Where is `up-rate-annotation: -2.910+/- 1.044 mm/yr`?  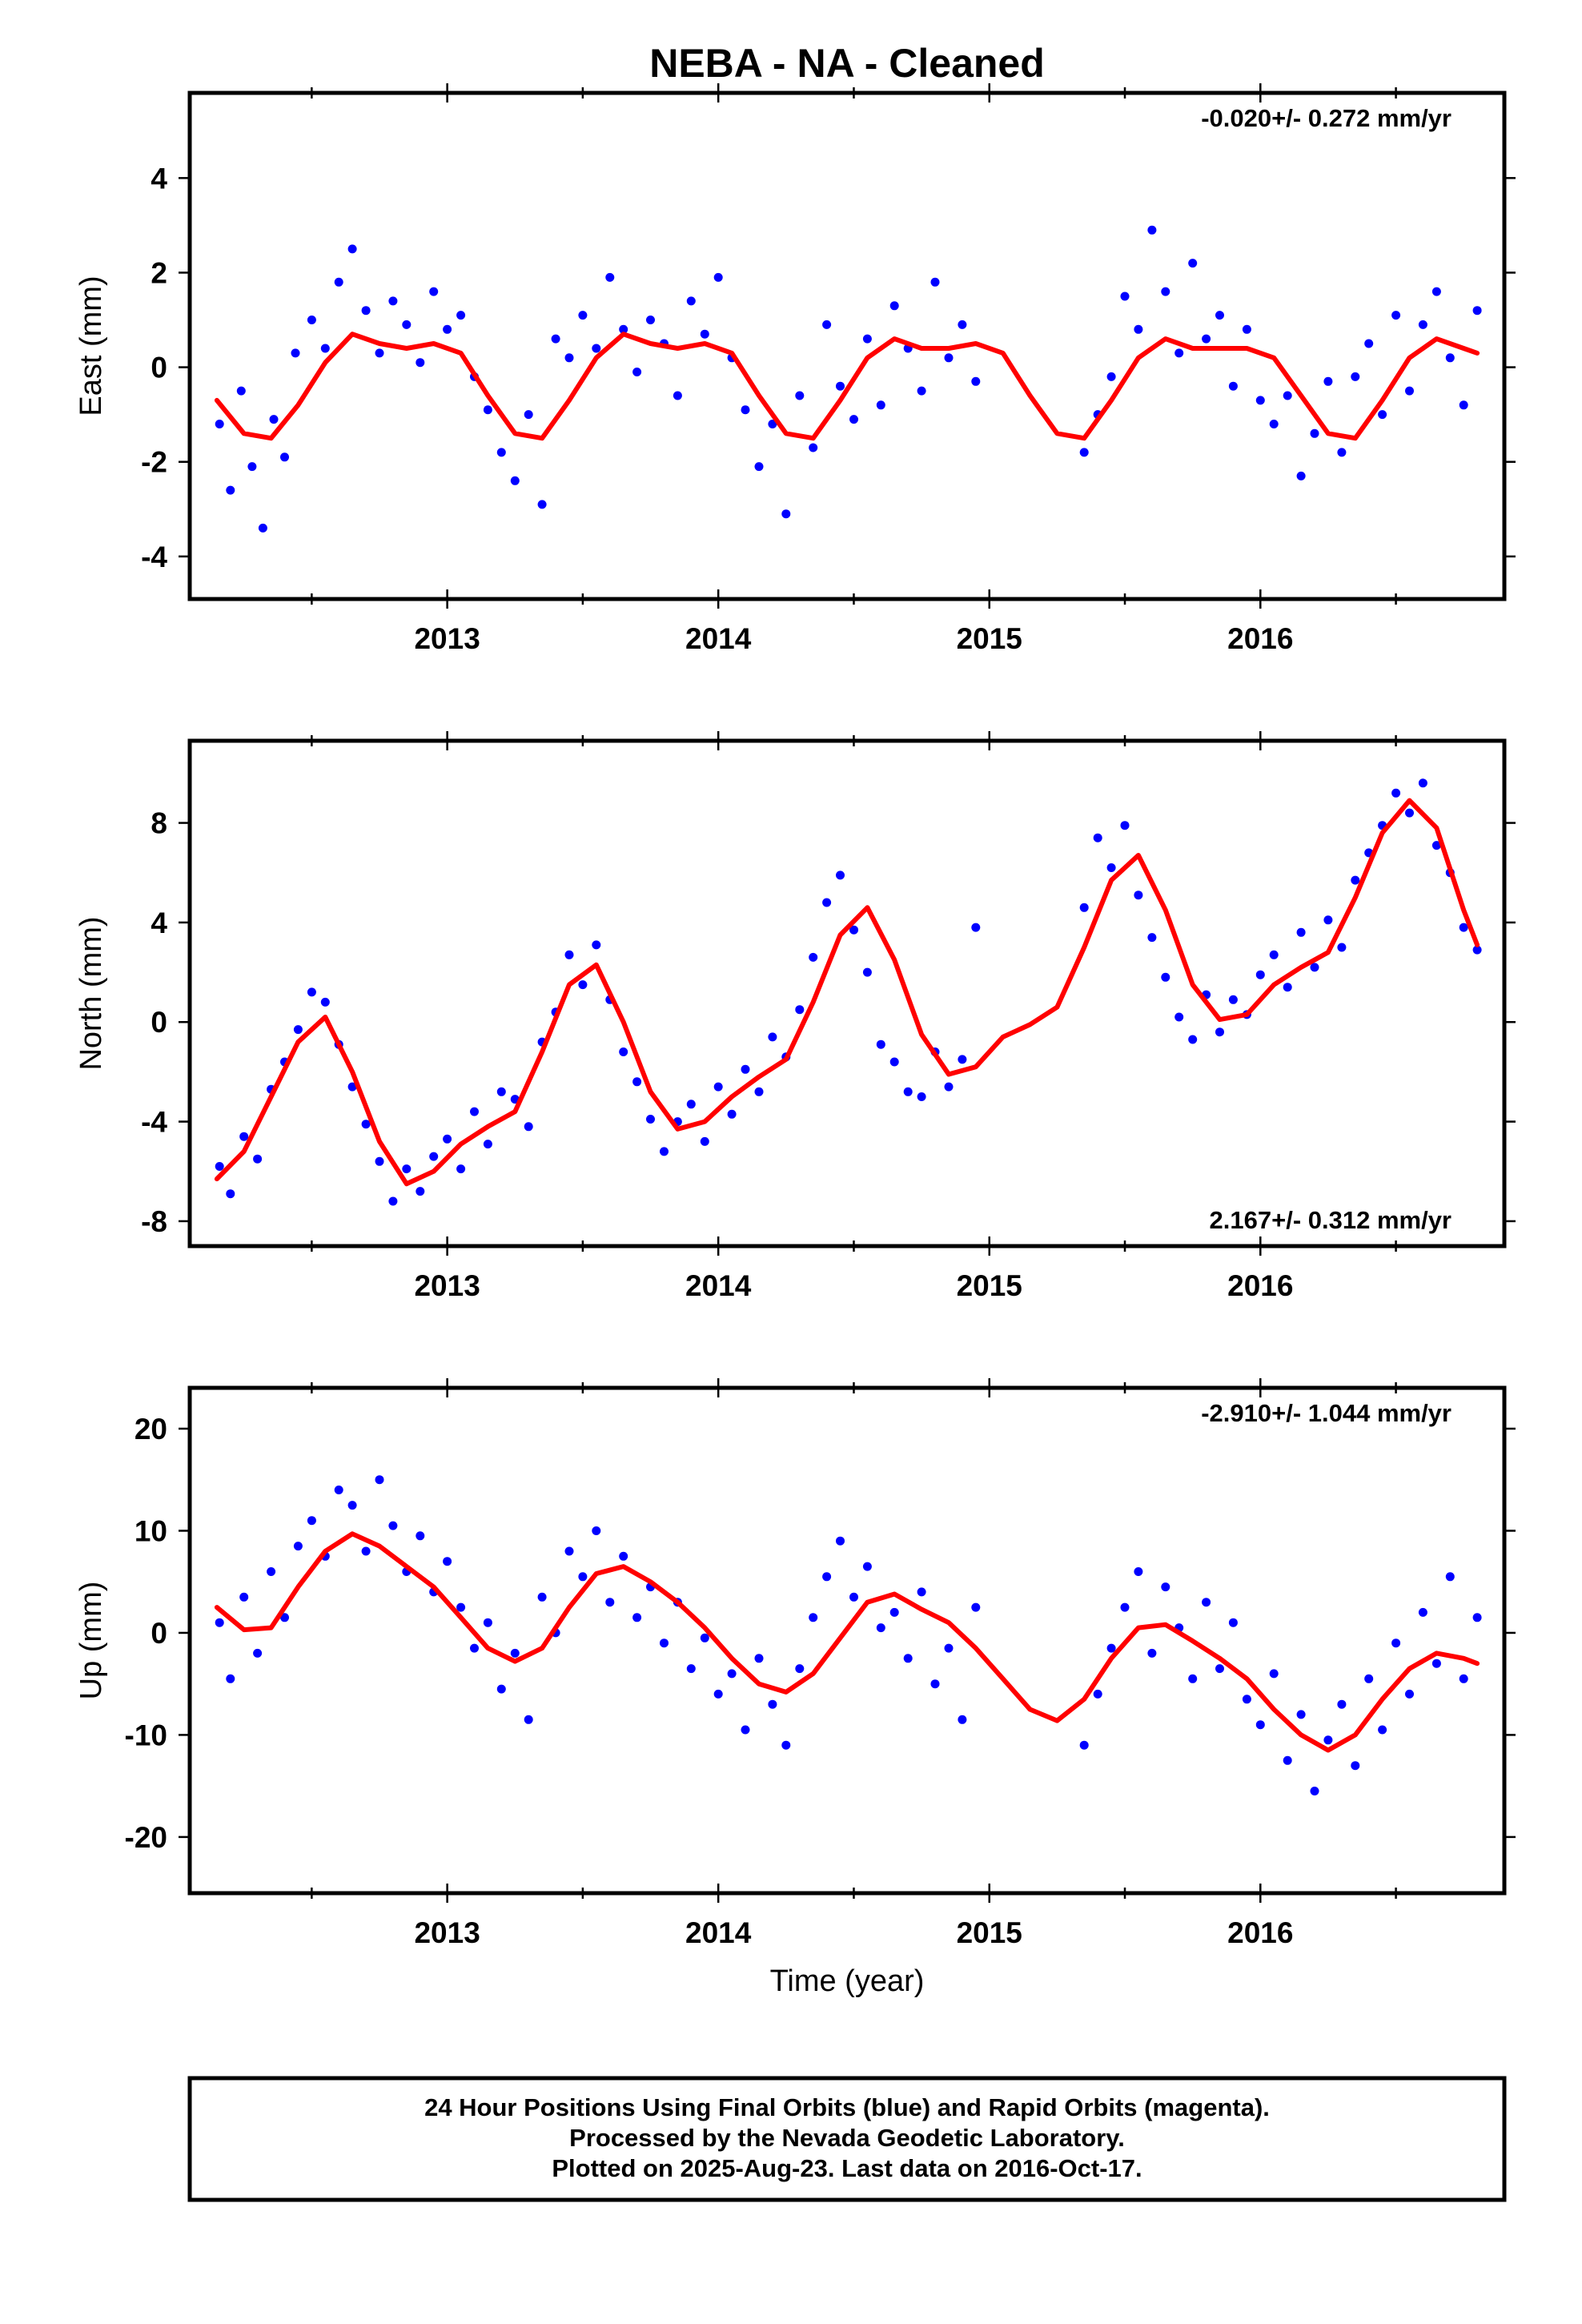
up-rate-annotation: -2.910+/- 1.044 mm/yr is located at coordinates (1327, 1413).